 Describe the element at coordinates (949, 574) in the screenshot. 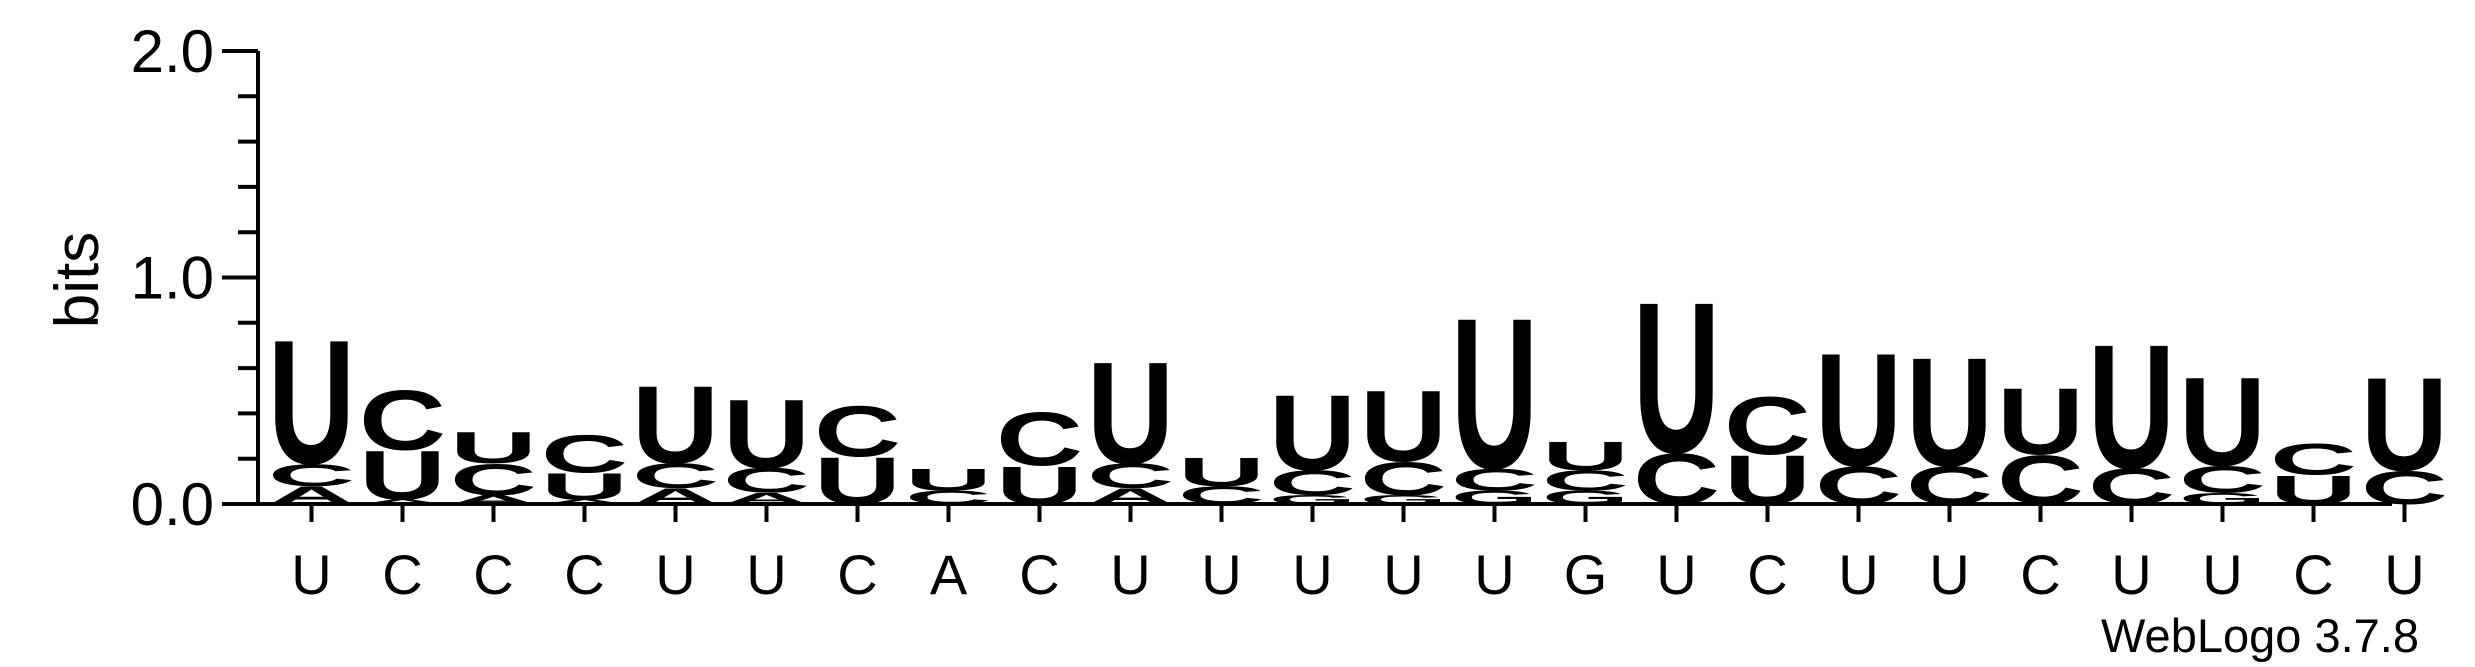

I see `x-tick-label: A` at that location.